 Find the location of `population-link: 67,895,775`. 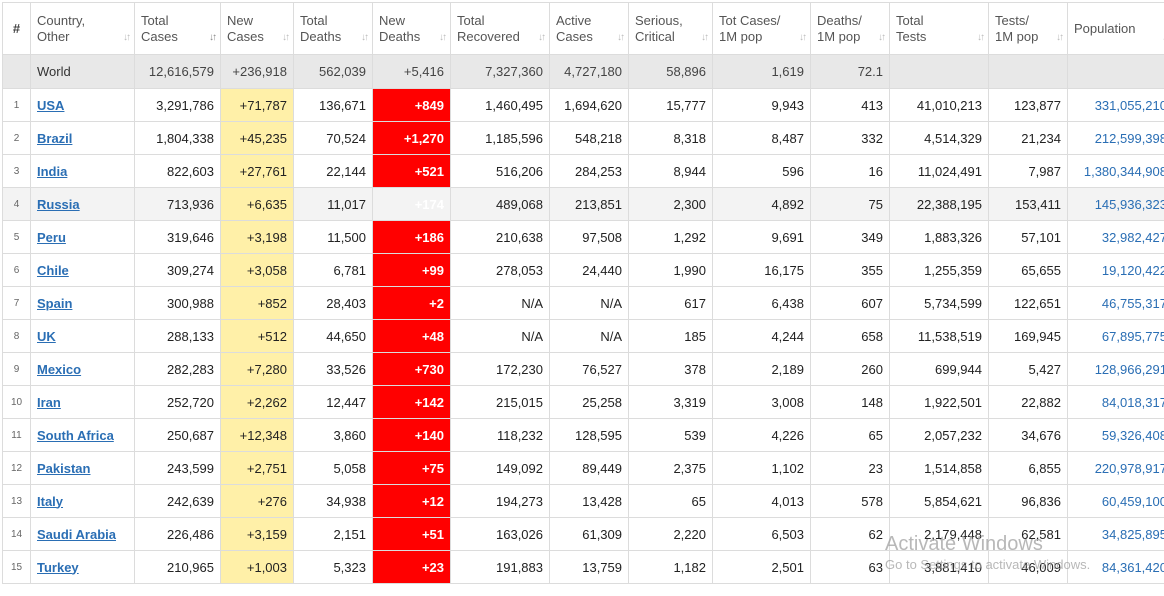

population-link: 67,895,775 is located at coordinates (1132, 336).